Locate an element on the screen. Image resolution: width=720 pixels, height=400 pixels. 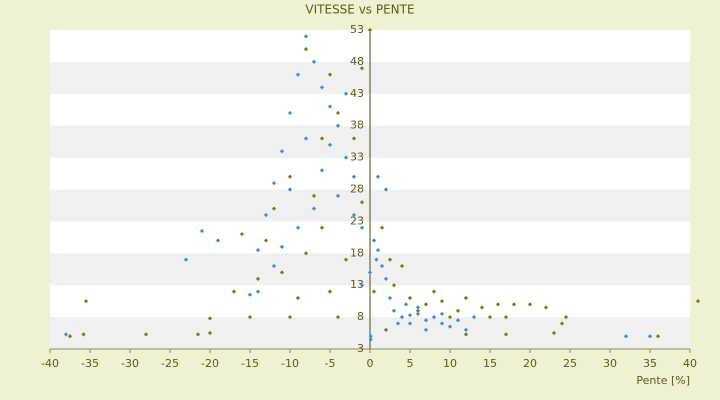
x-tick-label: 5 is located at coordinates (410, 363).